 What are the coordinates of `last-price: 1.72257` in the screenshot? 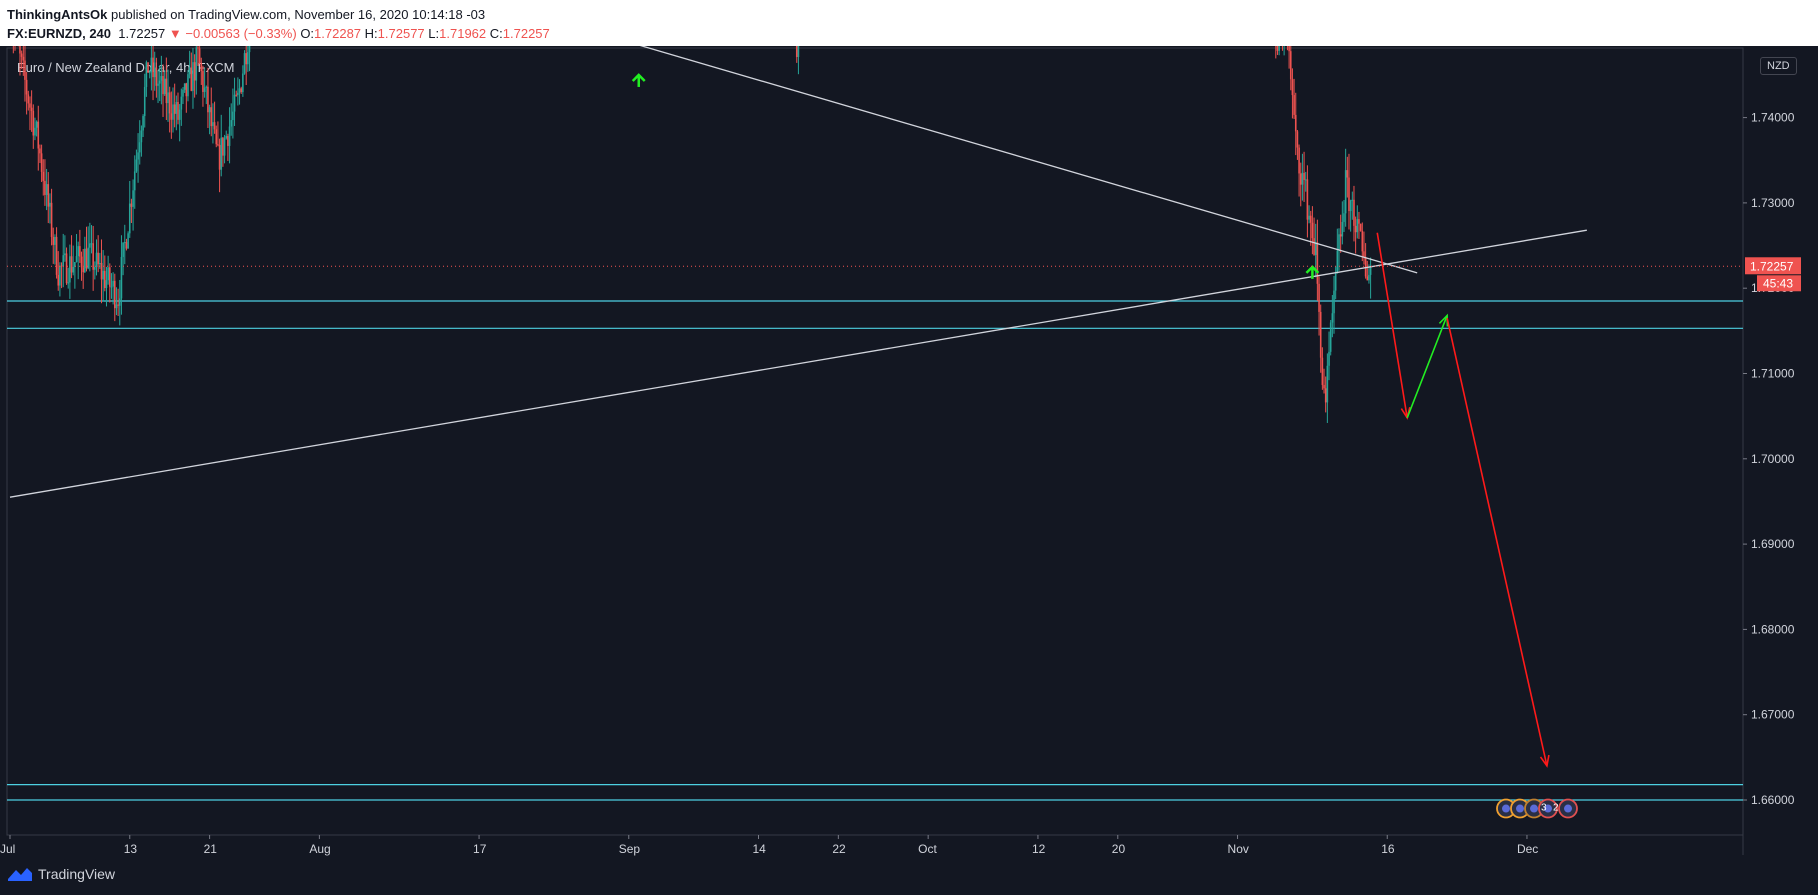 It's located at (142, 33).